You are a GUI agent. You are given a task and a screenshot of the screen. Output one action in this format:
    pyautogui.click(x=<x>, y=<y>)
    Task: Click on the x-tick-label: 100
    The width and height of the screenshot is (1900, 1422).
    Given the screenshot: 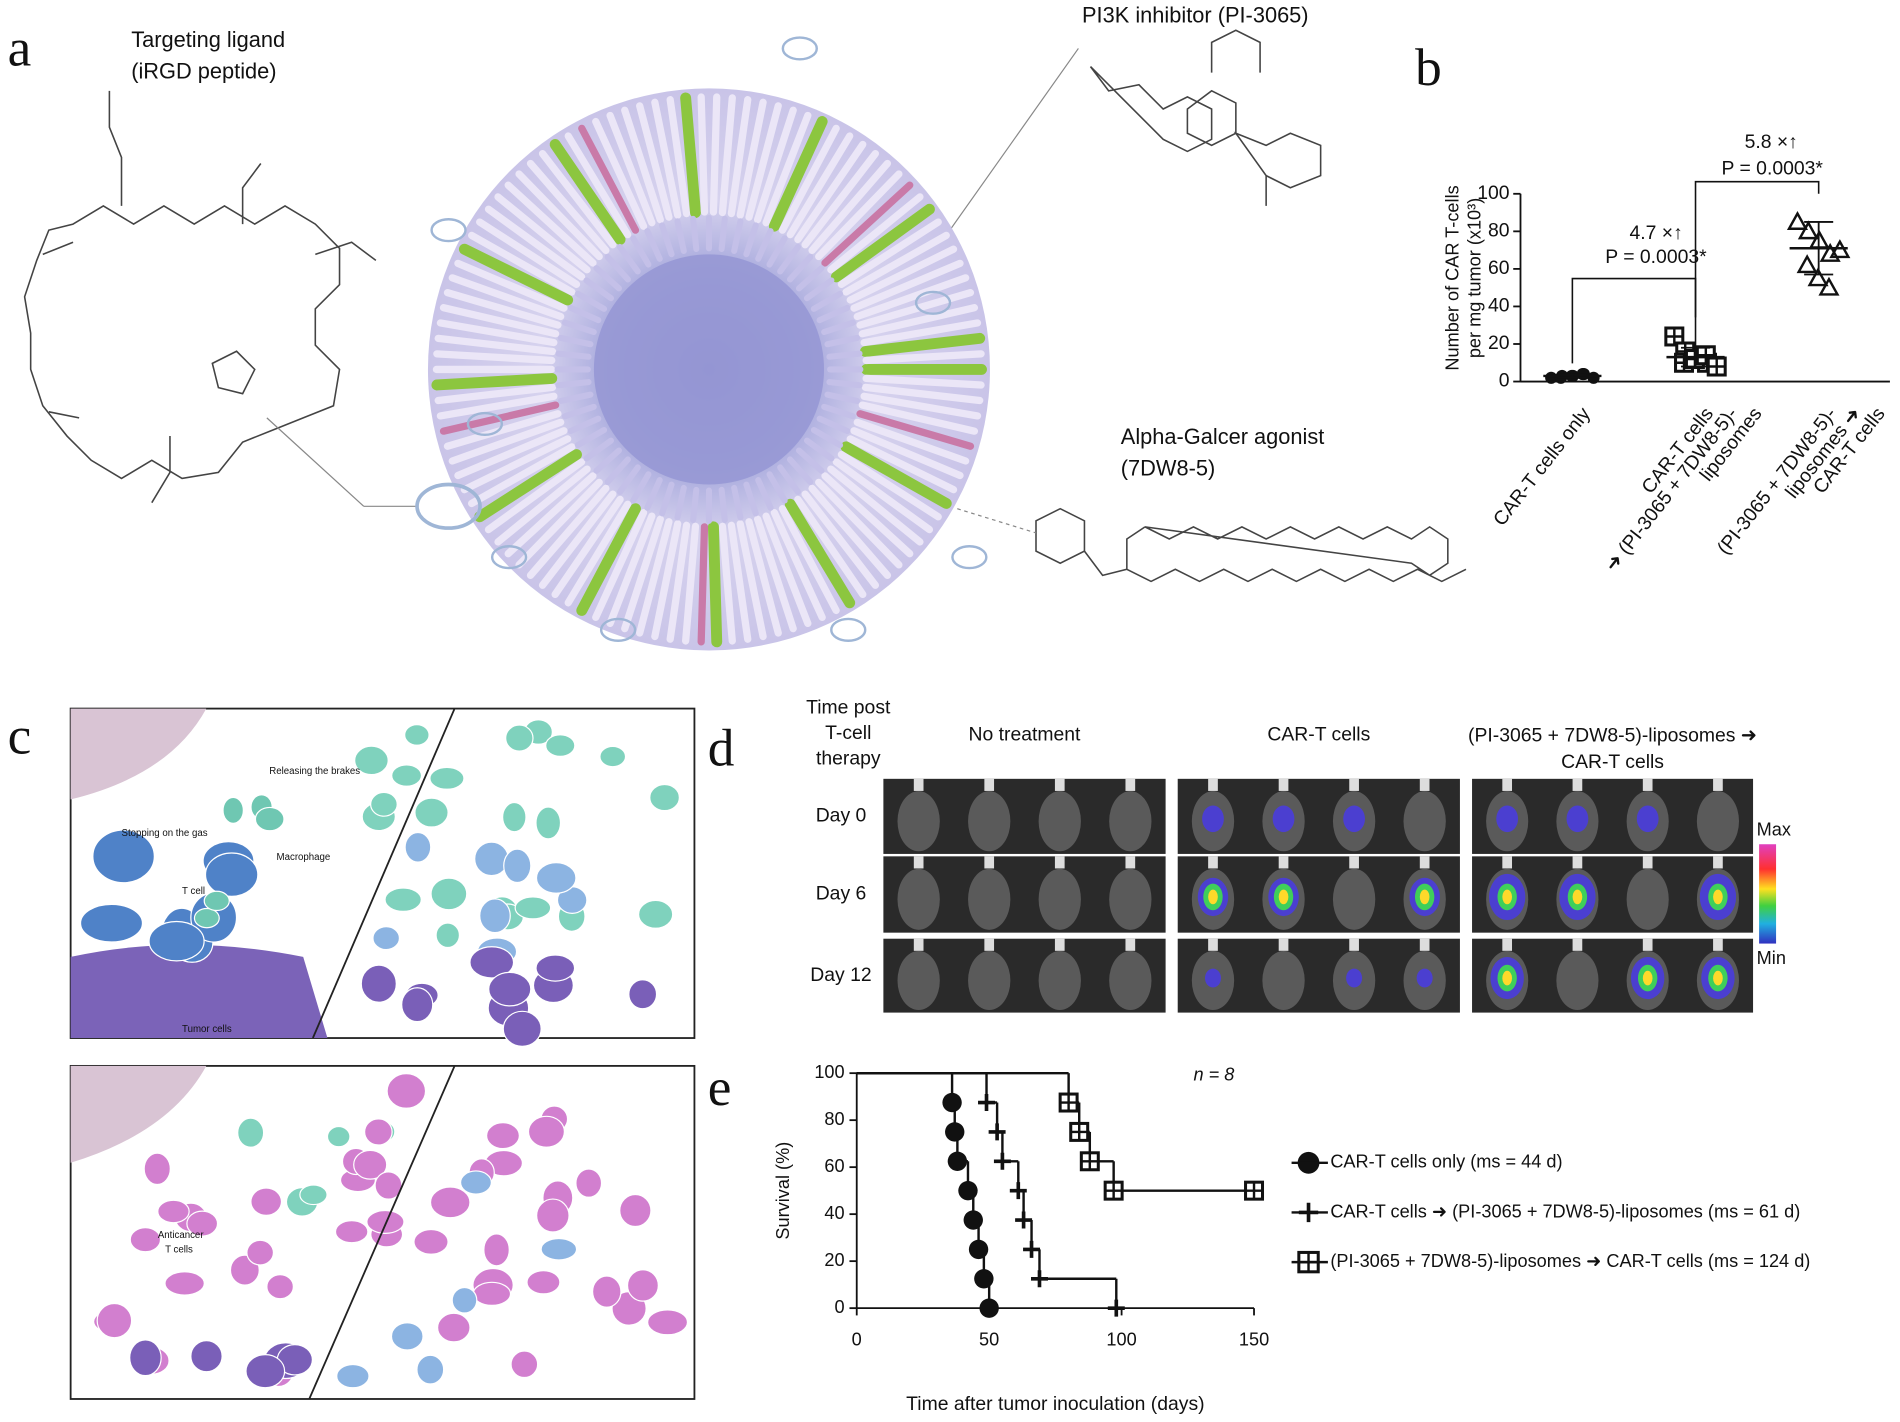 What is the action you would take?
    pyautogui.click(x=1121, y=1340)
    